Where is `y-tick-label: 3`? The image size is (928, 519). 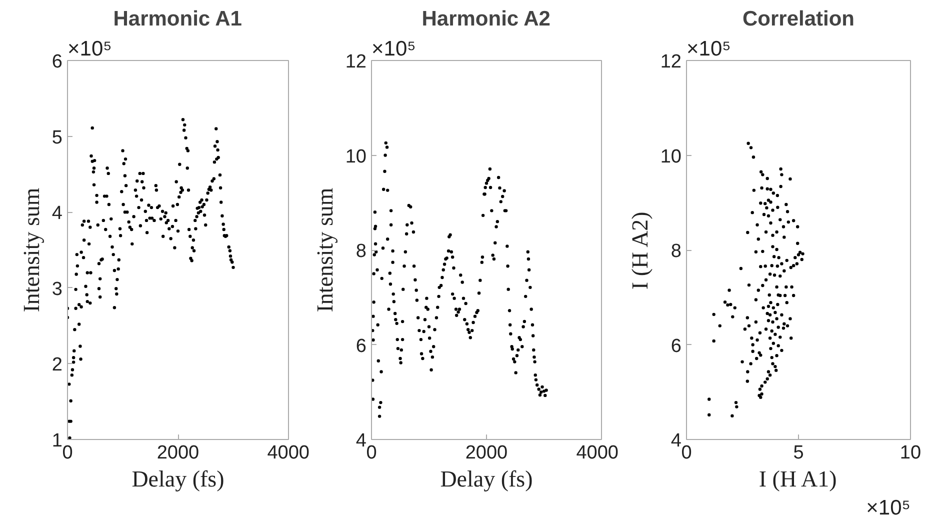 y-tick-label: 3 is located at coordinates (57, 289).